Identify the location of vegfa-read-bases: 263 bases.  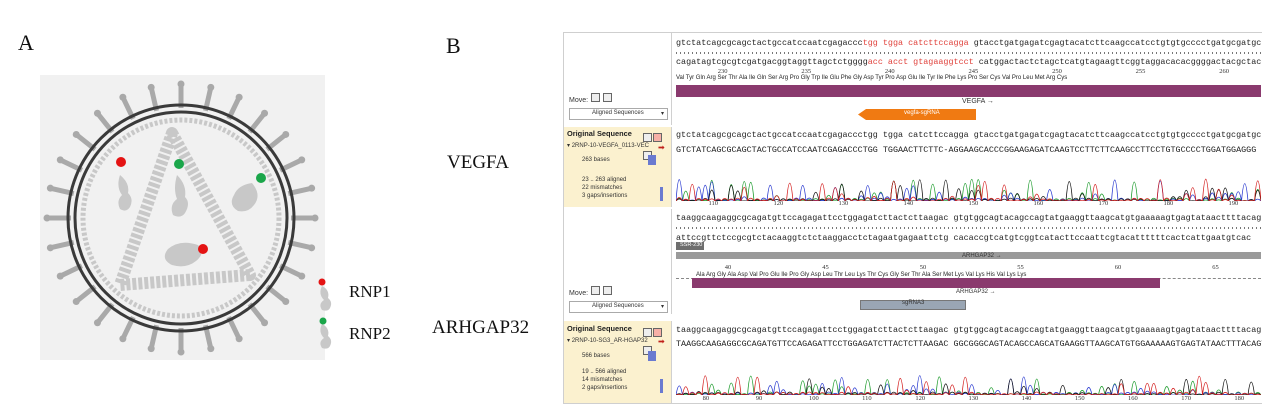
(596, 160).